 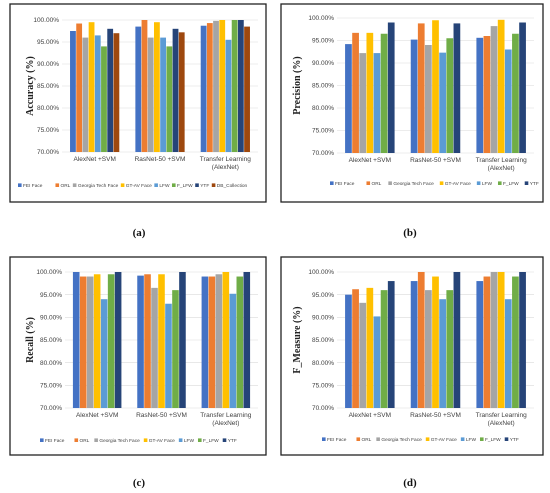 I want to click on y-axis-label: F_Measure (%), so click(x=297, y=339).